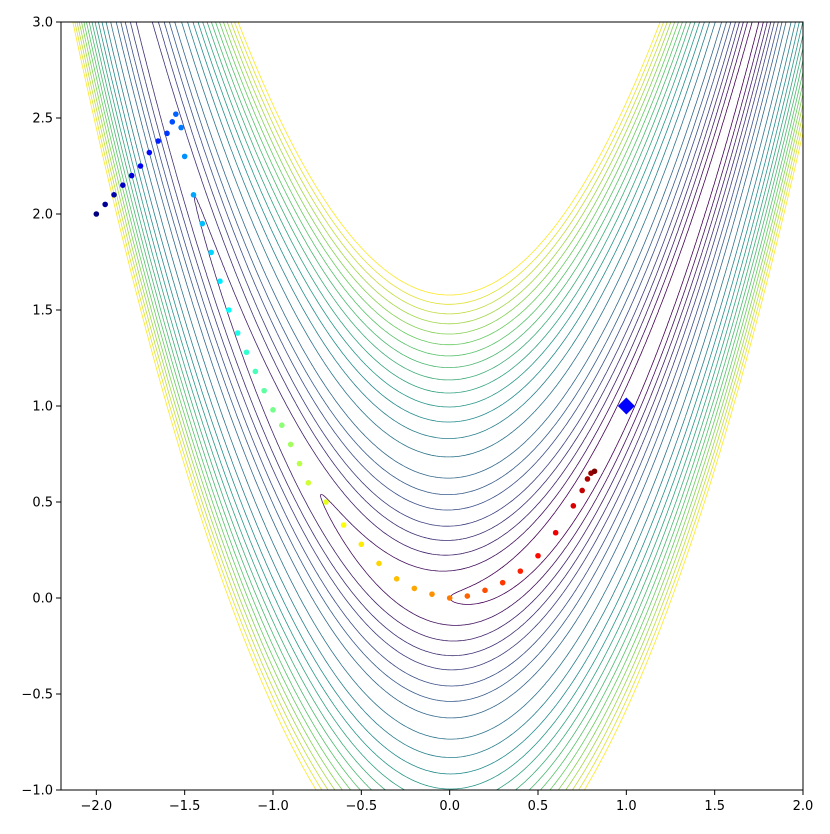 This screenshot has height=834, width=830. What do you see at coordinates (449, 806) in the screenshot?
I see `x-tick-label: 0.0` at bounding box center [449, 806].